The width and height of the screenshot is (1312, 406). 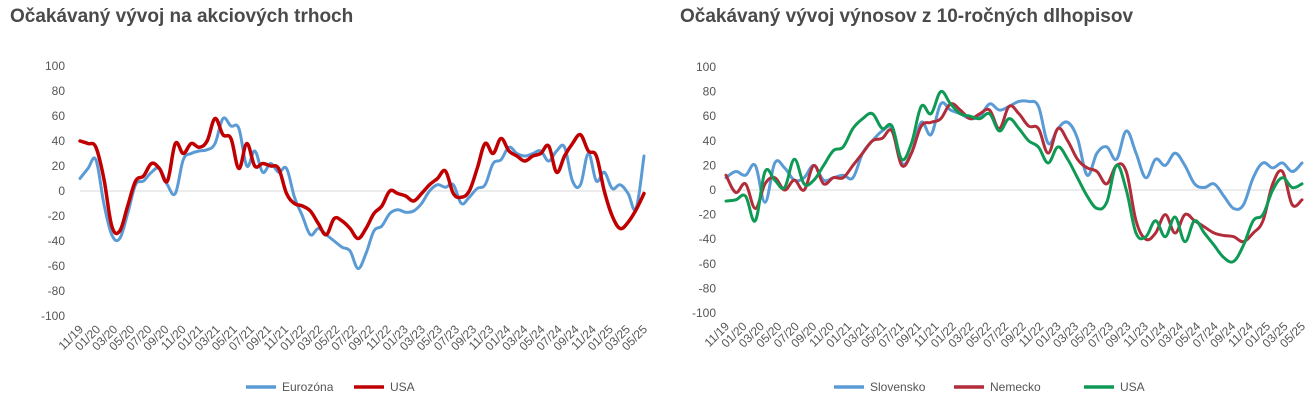 I want to click on equity-chart-title: Očakávaný vývoj na akciových trhoch, so click(x=182, y=16).